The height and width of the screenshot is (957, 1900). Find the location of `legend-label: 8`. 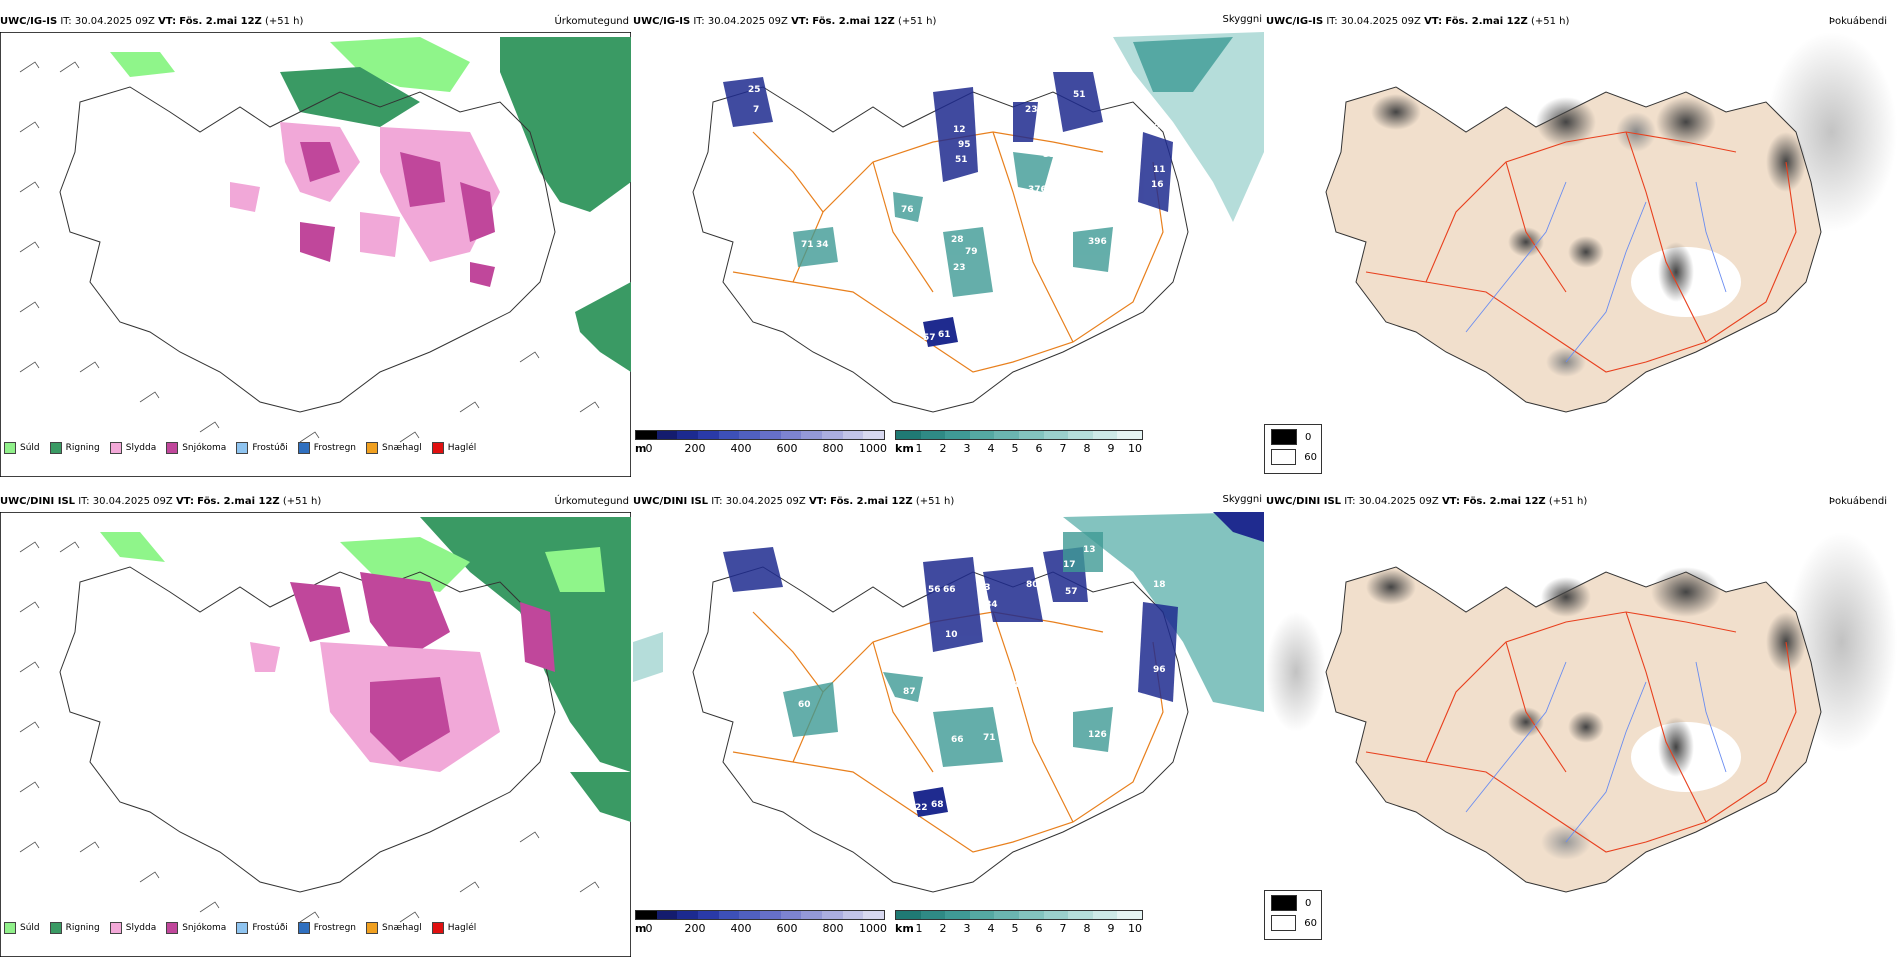

legend-label: 8 is located at coordinates (1087, 928).